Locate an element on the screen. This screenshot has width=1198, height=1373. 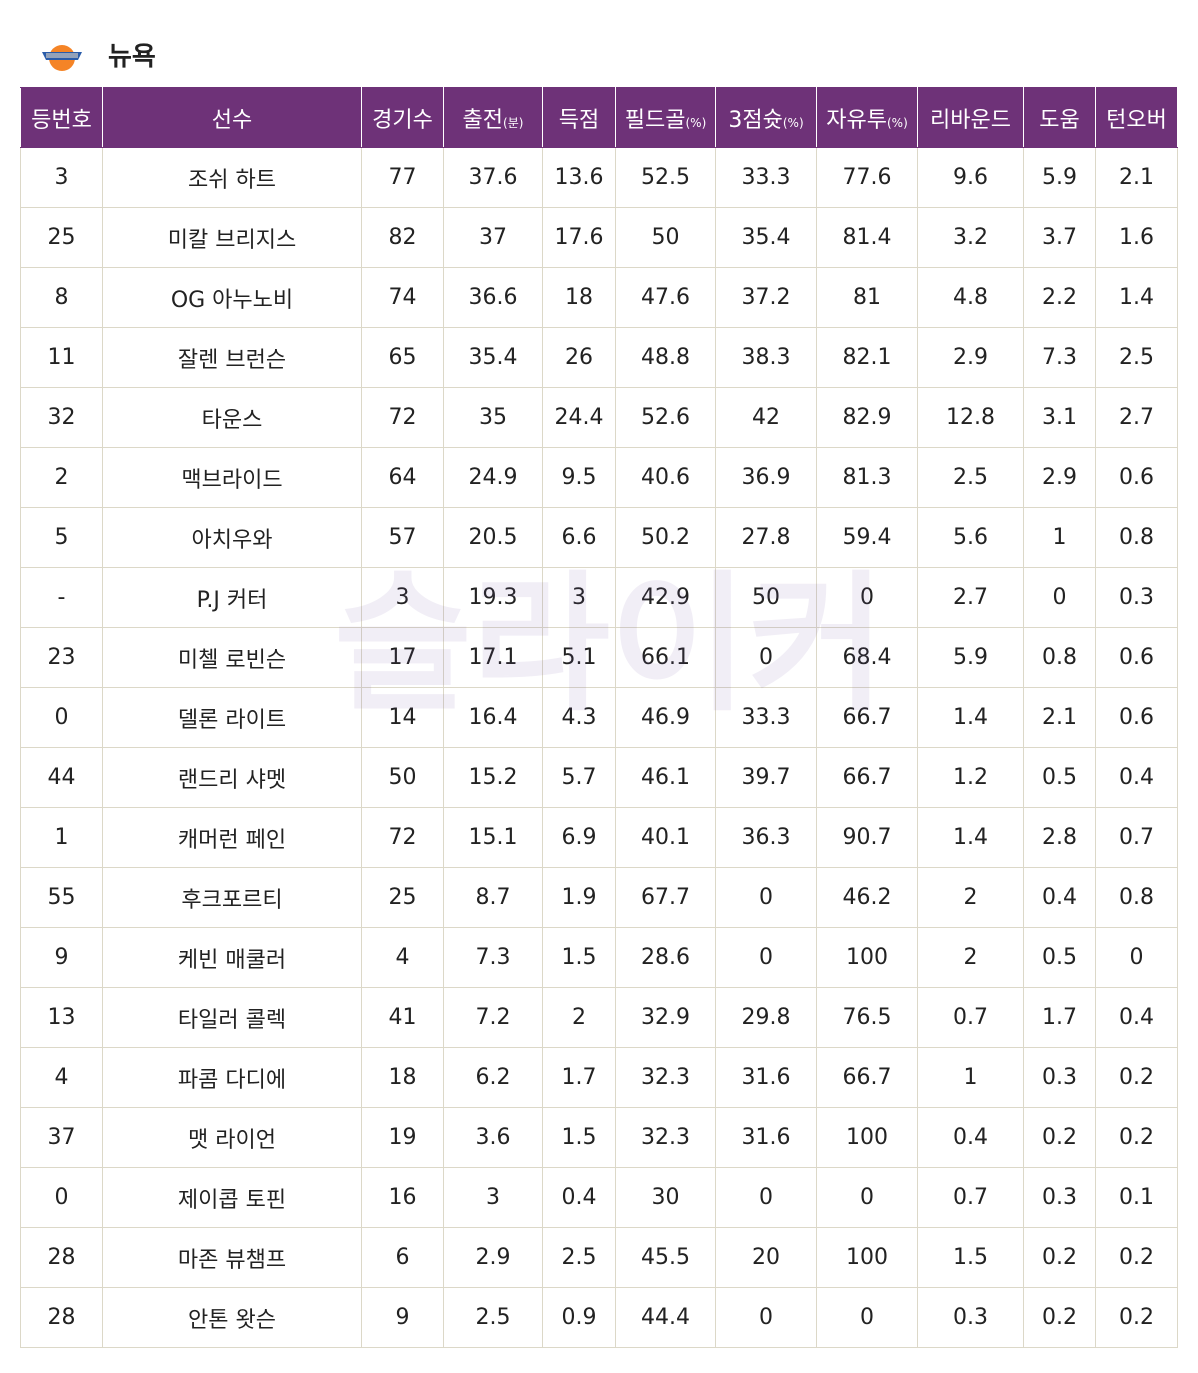
cell: 41 is located at coordinates (402, 1017).